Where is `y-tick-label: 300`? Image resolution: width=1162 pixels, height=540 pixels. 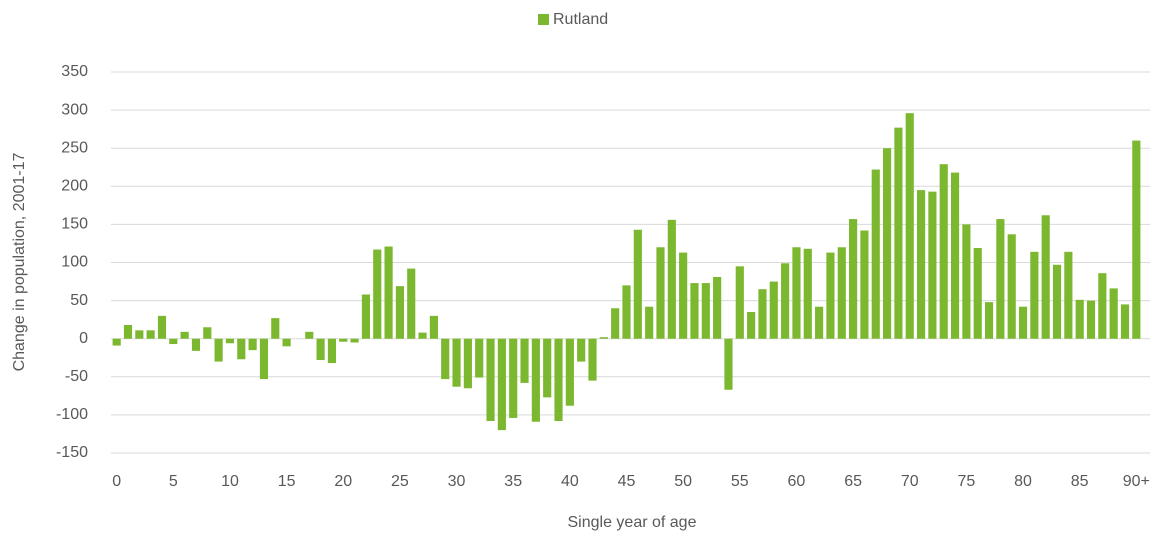
y-tick-label: 300 is located at coordinates (74, 109).